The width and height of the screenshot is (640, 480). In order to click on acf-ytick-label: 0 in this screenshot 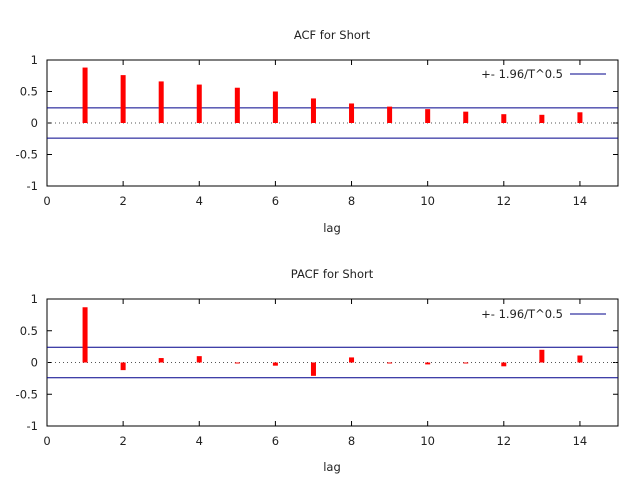, I will do `click(34, 123)`.